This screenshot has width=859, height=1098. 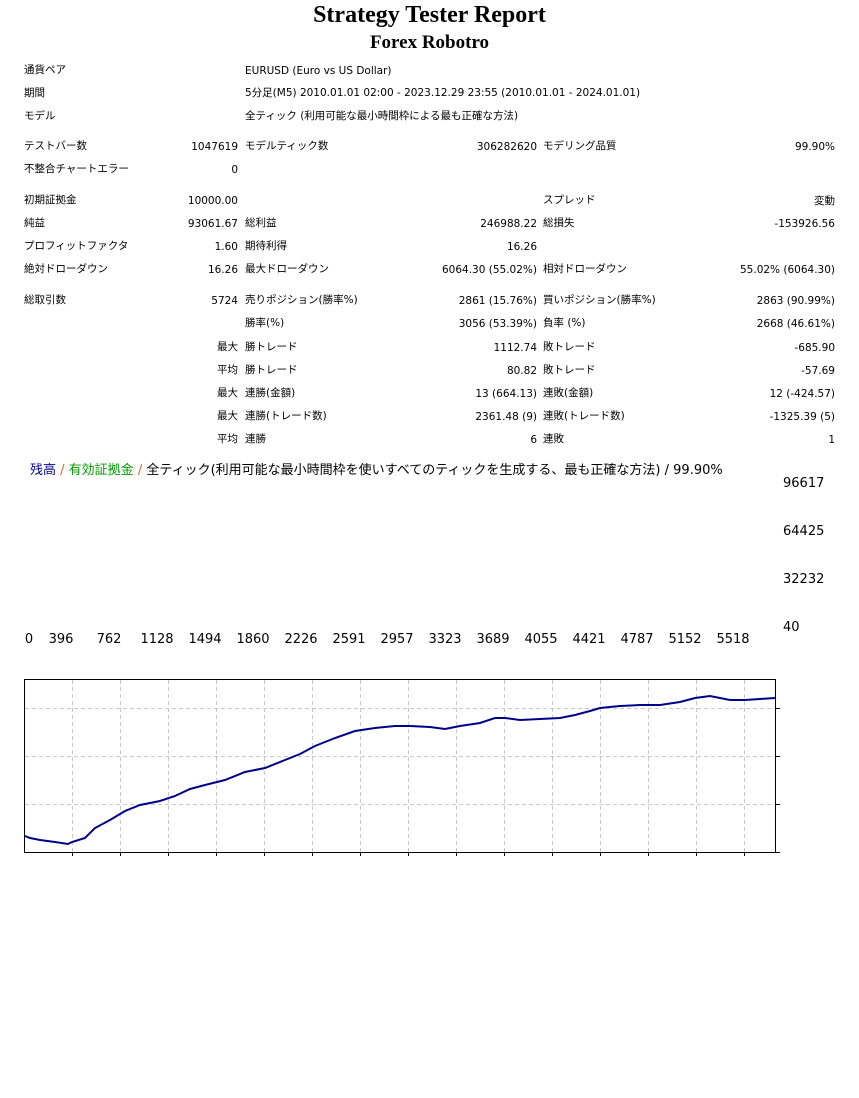 What do you see at coordinates (795, 301) in the screenshot?
I see `long-positions-value: 2863 (90.99%)` at bounding box center [795, 301].